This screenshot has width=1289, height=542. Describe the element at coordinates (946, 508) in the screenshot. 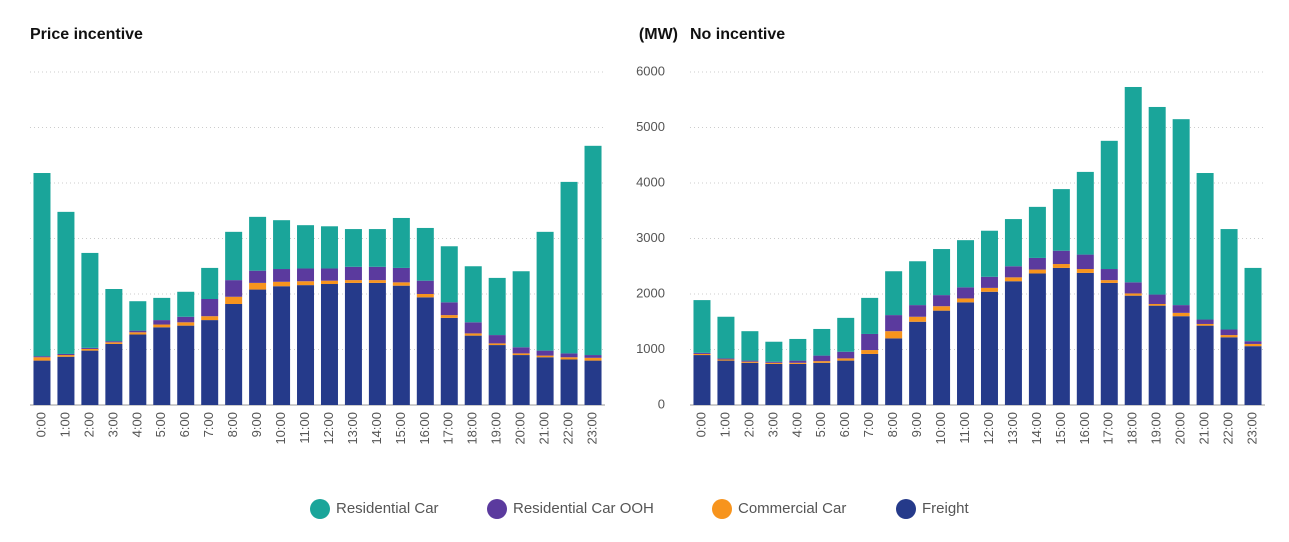

I see `legend-label: Freight` at that location.